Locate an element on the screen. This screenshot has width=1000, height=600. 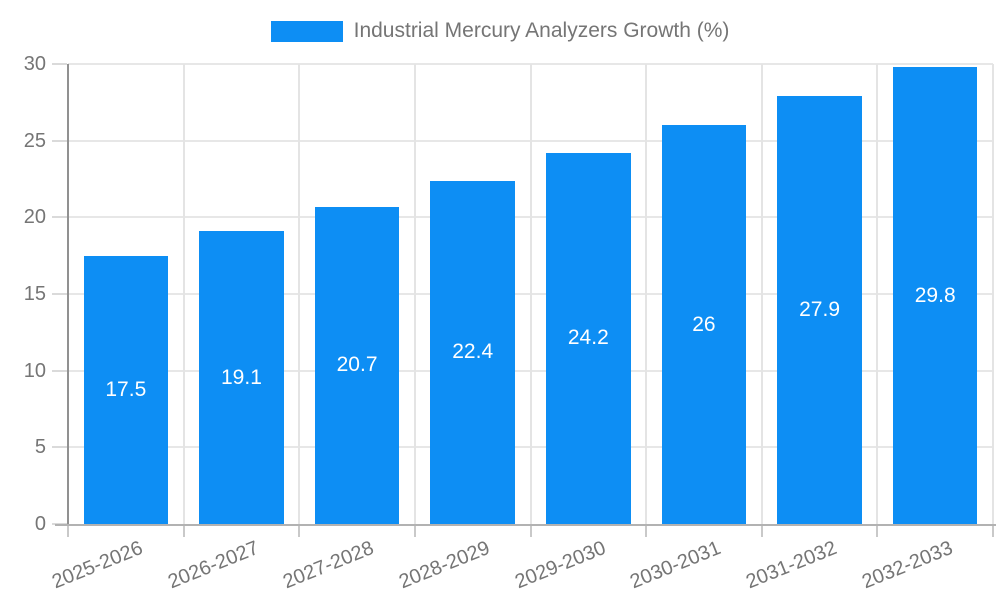
legend-swatch-icon is located at coordinates (306, 31).